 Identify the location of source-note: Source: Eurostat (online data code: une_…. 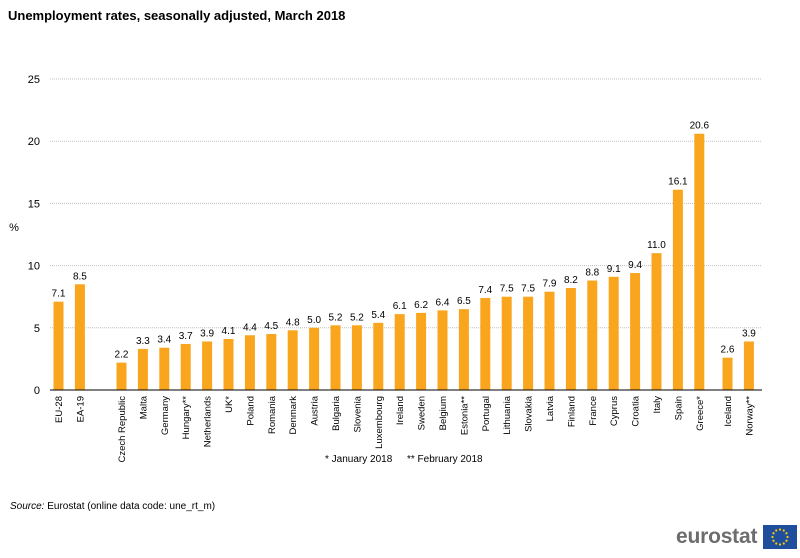
(112, 506).